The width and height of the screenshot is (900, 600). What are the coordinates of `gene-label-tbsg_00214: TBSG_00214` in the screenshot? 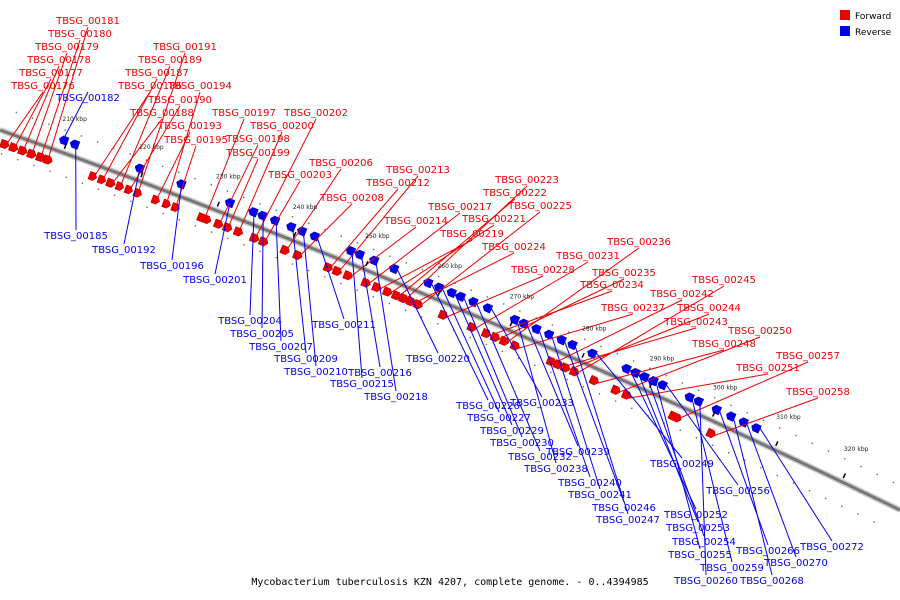 It's located at (415, 221).